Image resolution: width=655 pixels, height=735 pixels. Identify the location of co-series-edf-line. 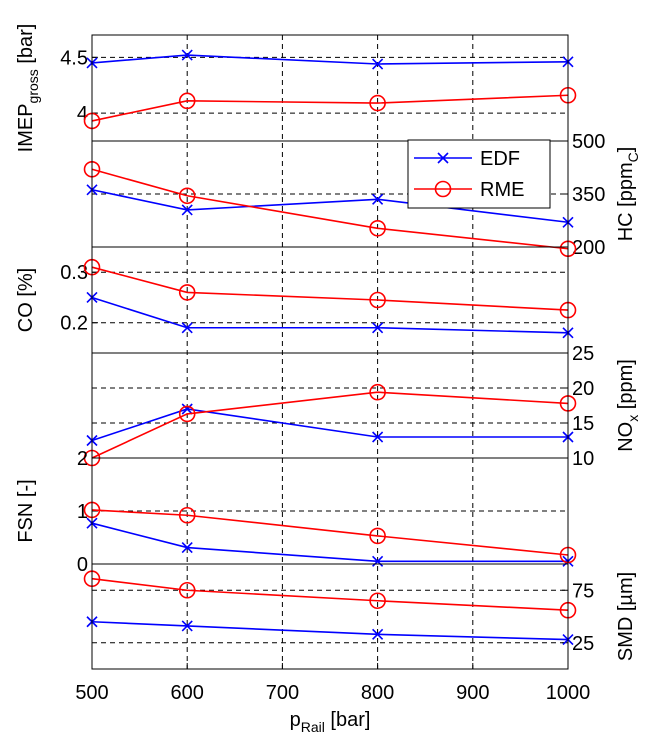
(330, 315).